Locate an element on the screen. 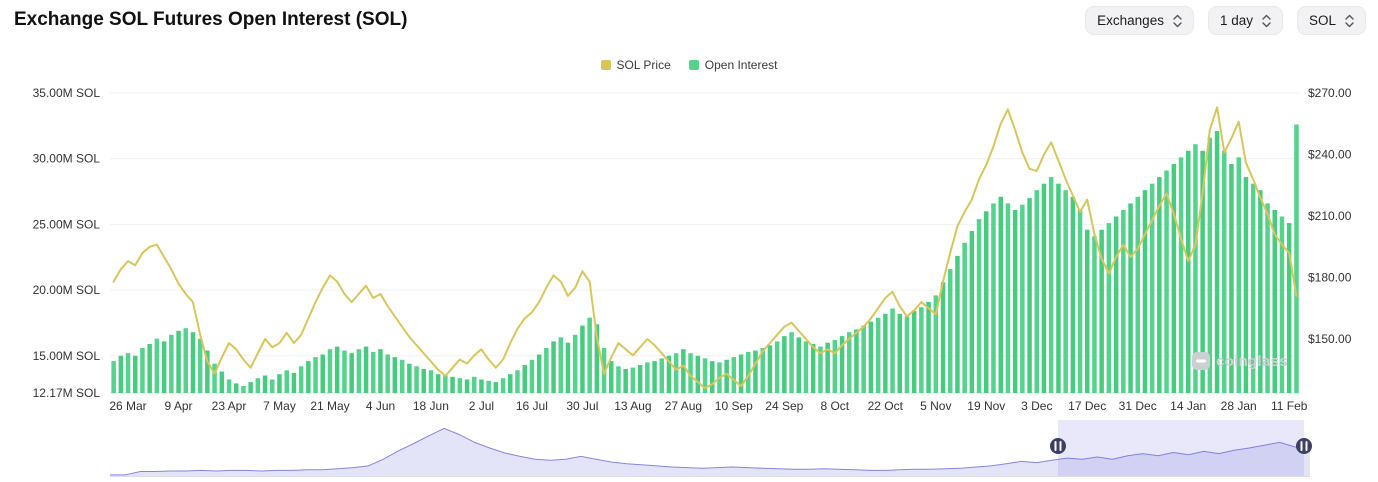 Image resolution: width=1378 pixels, height=482 pixels. legend-item-sol-price: SOL Price is located at coordinates (635, 65).